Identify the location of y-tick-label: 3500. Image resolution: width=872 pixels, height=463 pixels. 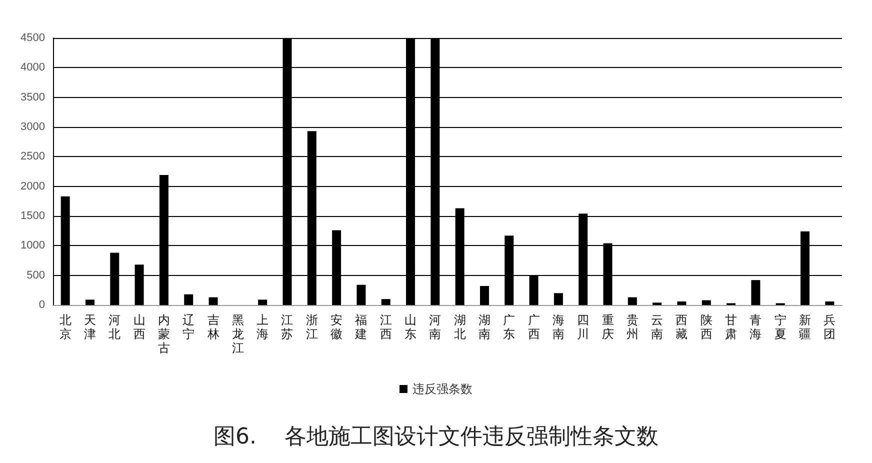
(32, 97).